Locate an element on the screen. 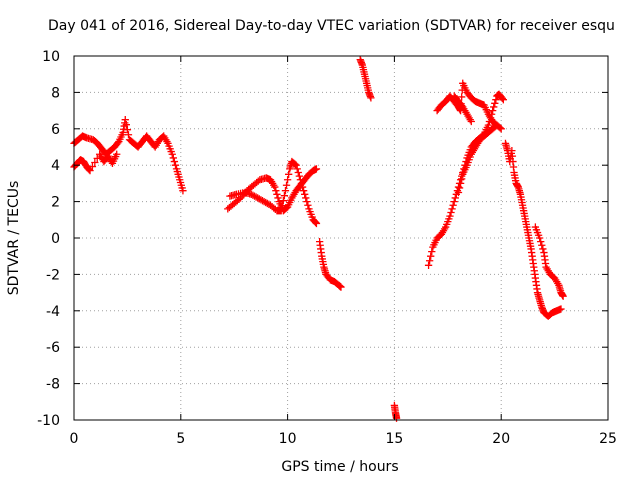 Image resolution: width=640 pixels, height=480 pixels. y-tick-label: -8 is located at coordinates (53, 385).